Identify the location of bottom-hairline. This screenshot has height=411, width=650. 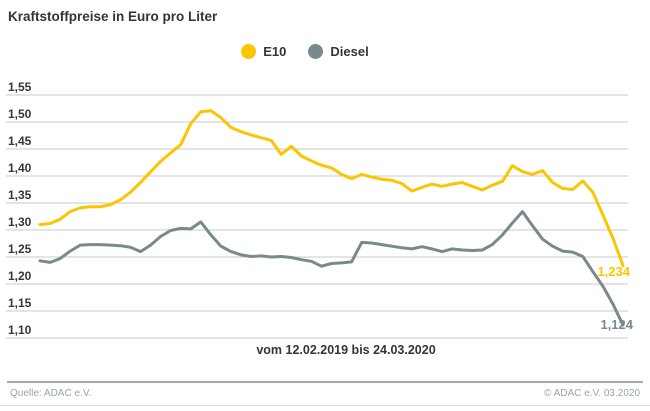
(325, 405).